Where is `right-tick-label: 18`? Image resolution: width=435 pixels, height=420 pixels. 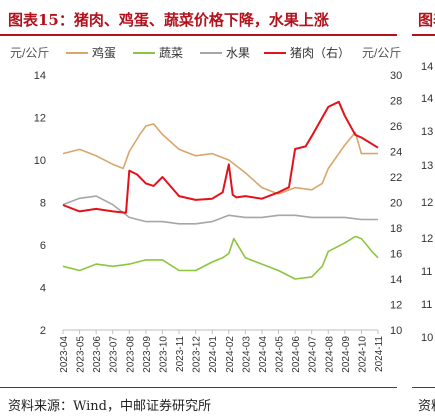 right-tick-label: 18 is located at coordinates (396, 229).